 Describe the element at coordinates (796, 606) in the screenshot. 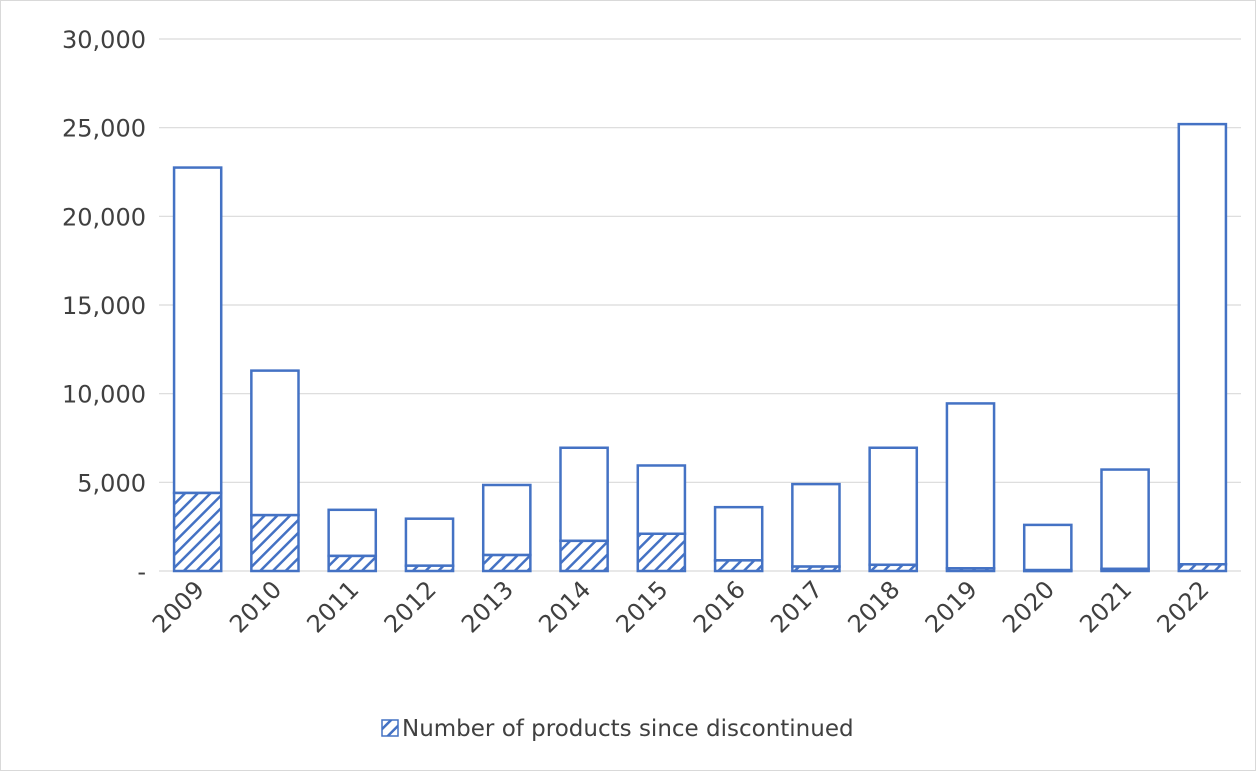

I see `x-tick-label: 2017` at that location.